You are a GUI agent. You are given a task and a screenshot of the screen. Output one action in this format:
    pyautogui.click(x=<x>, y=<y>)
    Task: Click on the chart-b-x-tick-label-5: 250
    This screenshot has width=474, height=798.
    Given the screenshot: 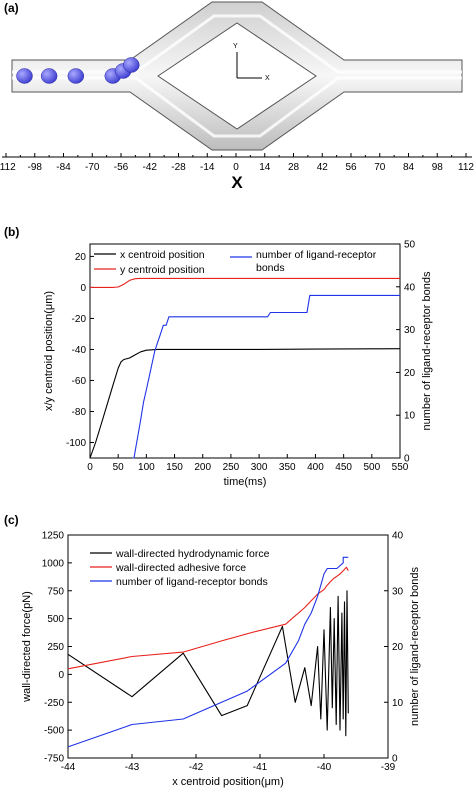 What is the action you would take?
    pyautogui.click(x=231, y=467)
    